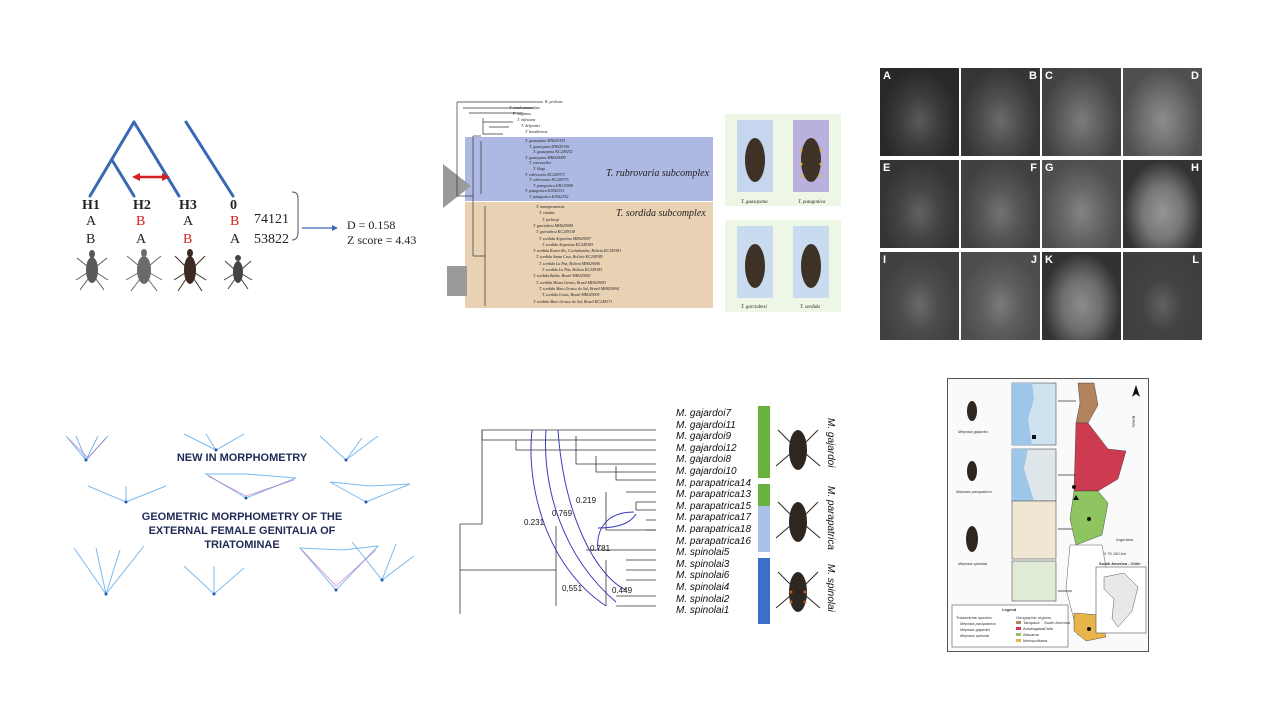 The width and height of the screenshot is (1280, 720). Describe the element at coordinates (798, 450) in the screenshot. I see `bug-gajardoi` at that location.